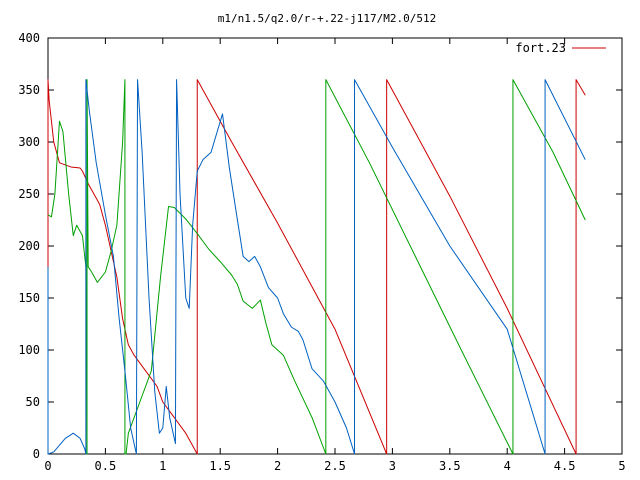 Image resolution: width=640 pixels, height=480 pixels. I want to click on y-tick-label: 250, so click(29, 194).